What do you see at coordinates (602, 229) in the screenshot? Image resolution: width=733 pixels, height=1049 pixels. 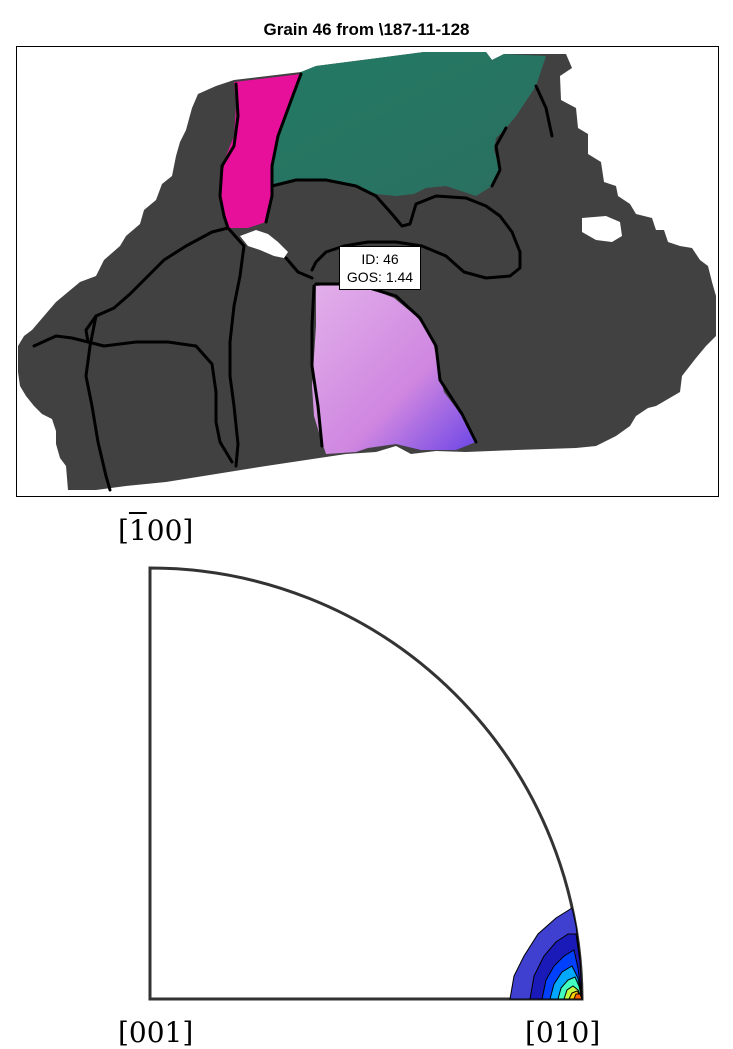 I see `hole-right` at bounding box center [602, 229].